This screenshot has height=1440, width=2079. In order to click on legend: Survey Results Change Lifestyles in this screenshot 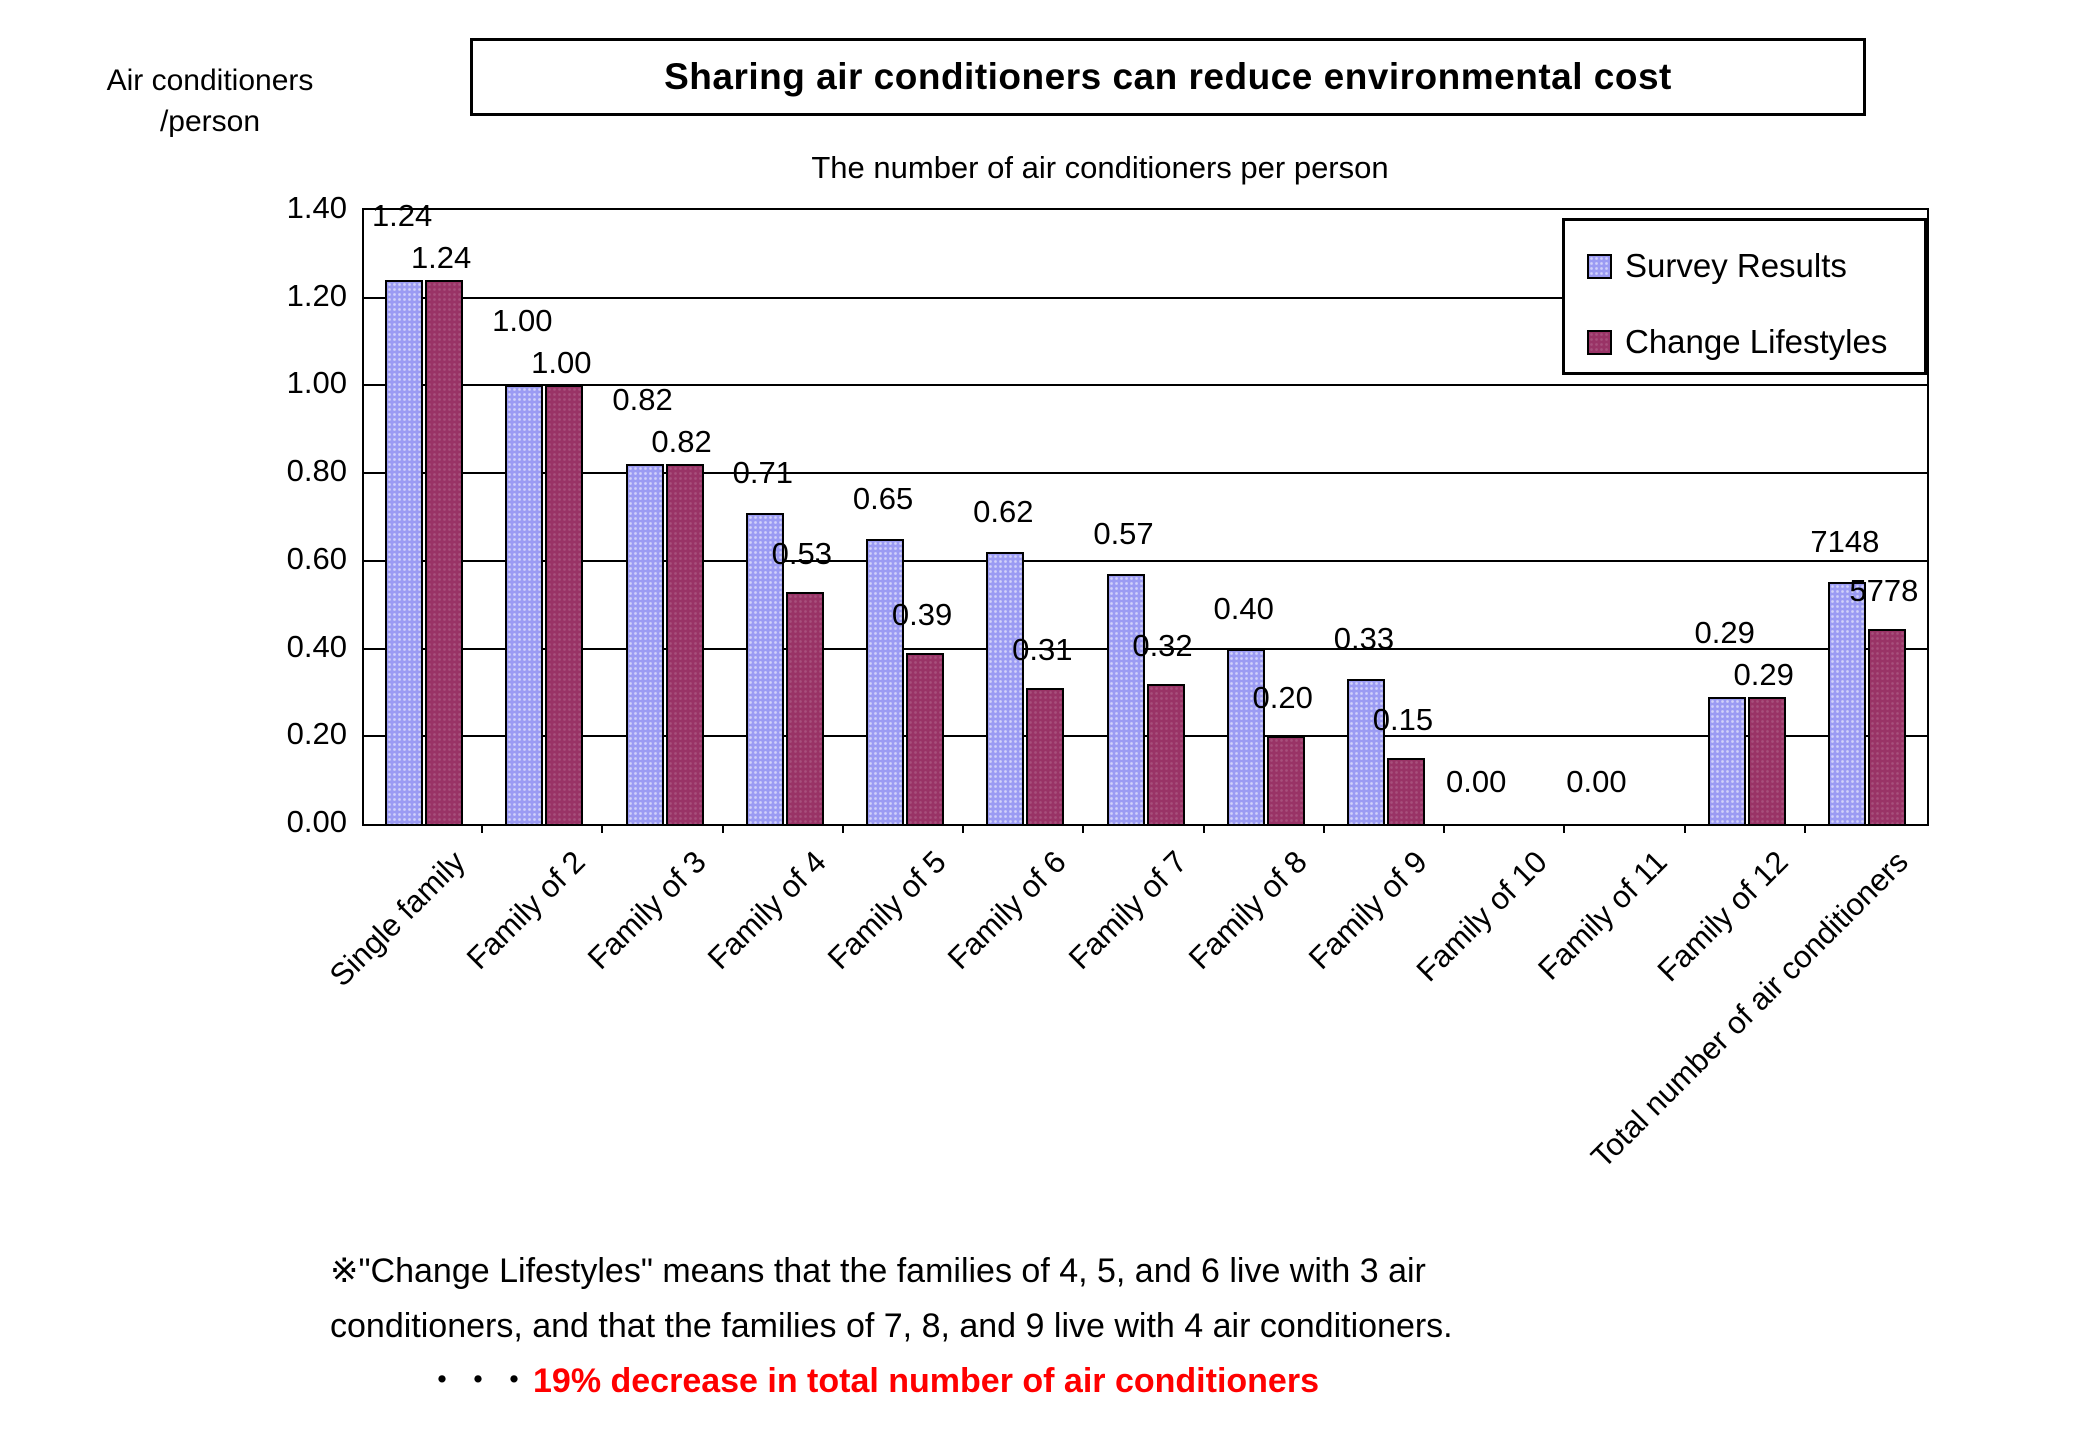, I will do `click(1744, 296)`.